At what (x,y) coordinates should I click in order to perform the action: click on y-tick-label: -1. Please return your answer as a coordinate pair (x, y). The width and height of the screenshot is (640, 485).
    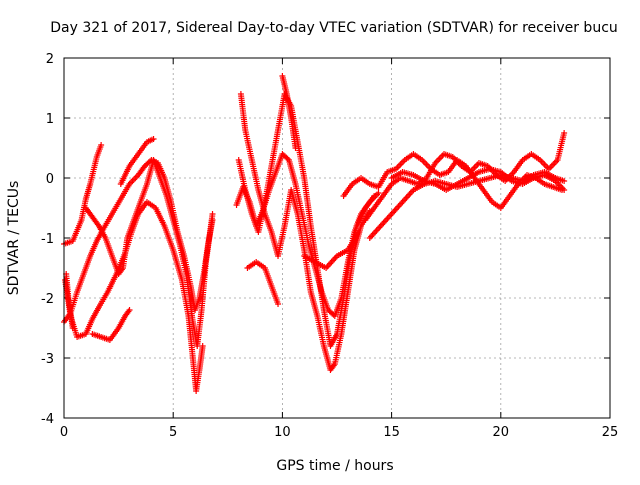
    Looking at the image, I should click on (47, 239).